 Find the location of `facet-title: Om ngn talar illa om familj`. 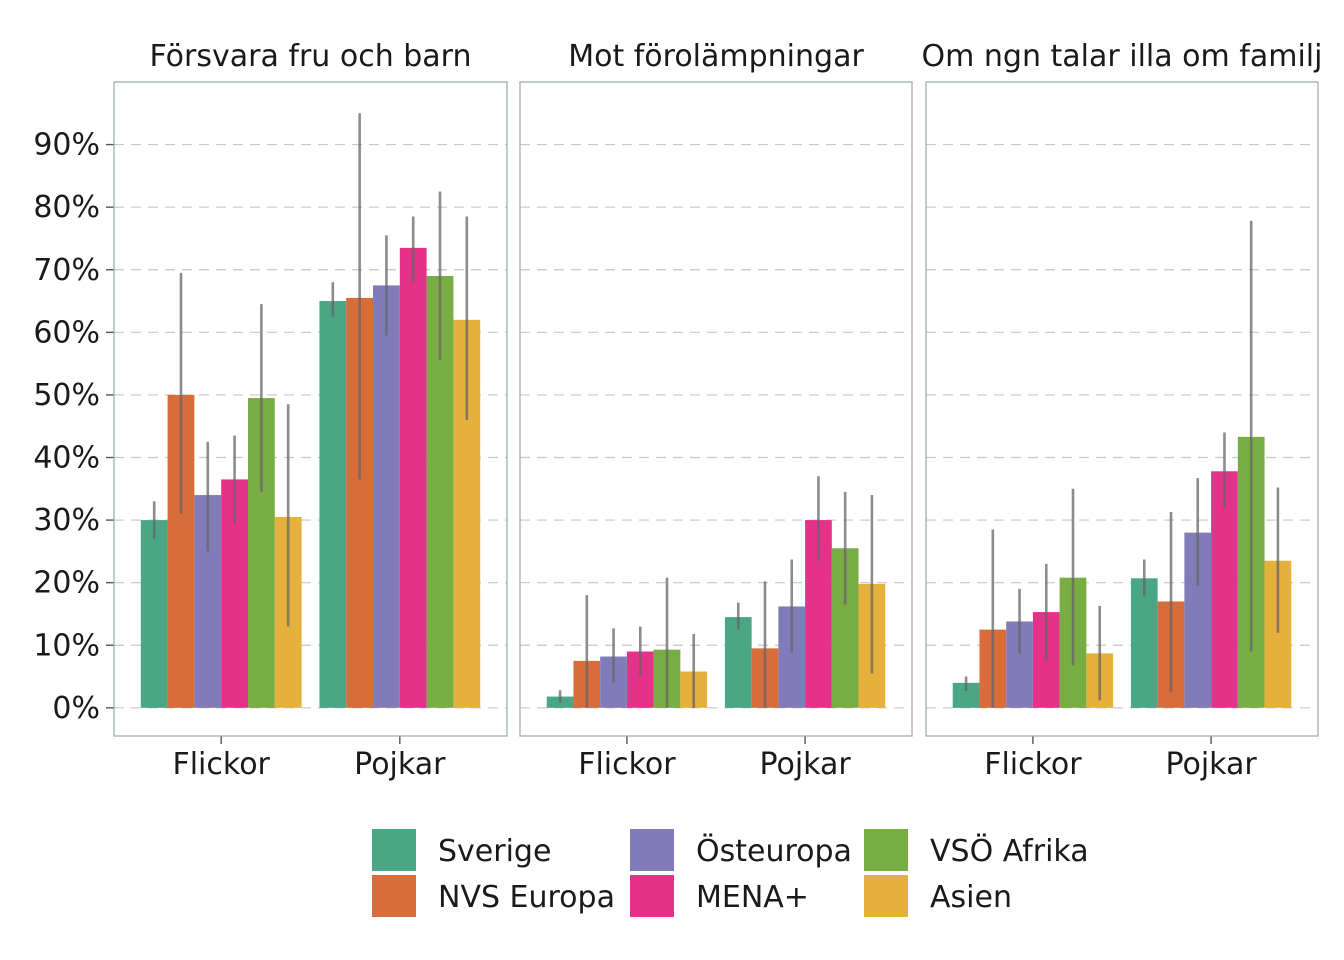

facet-title: Om ngn talar illa om familj is located at coordinates (1122, 56).